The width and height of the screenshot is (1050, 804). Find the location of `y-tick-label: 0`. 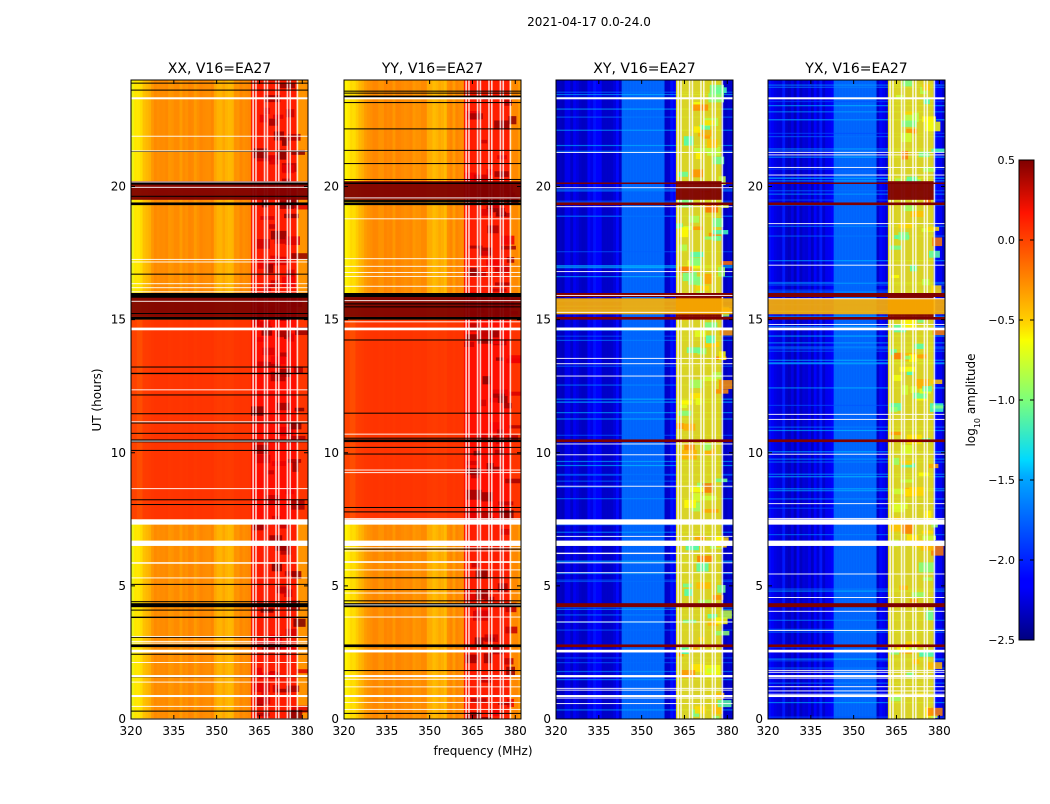

y-tick-label: 0 is located at coordinates (335, 719).